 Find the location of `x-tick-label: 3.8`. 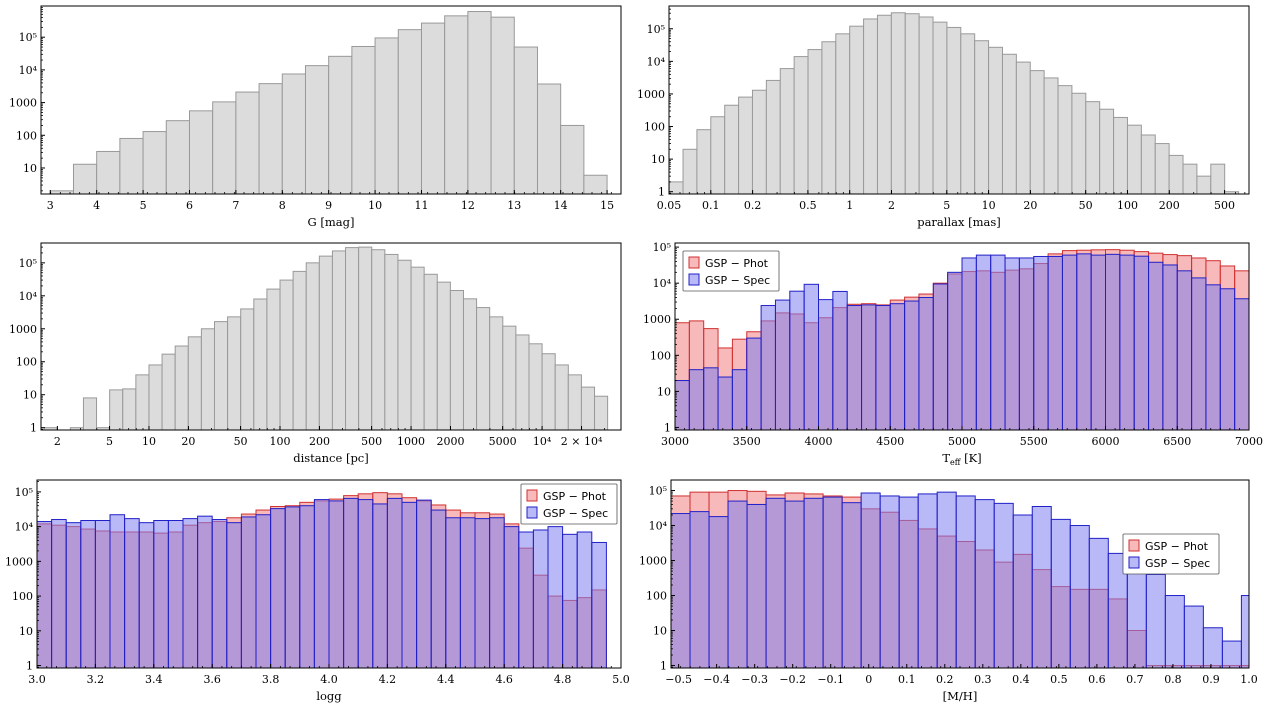

x-tick-label: 3.8 is located at coordinates (271, 679).